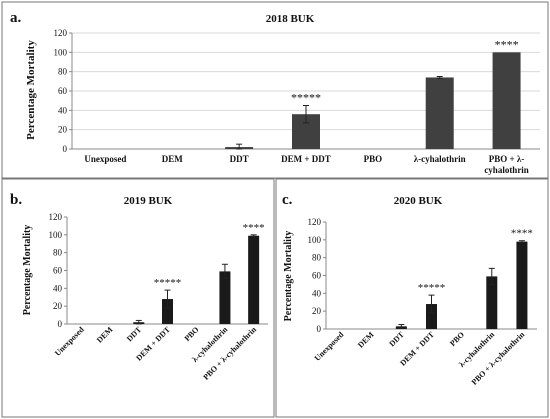 The width and height of the screenshot is (550, 419). Describe the element at coordinates (16, 18) in the screenshot. I see `panel-label: a.` at that location.